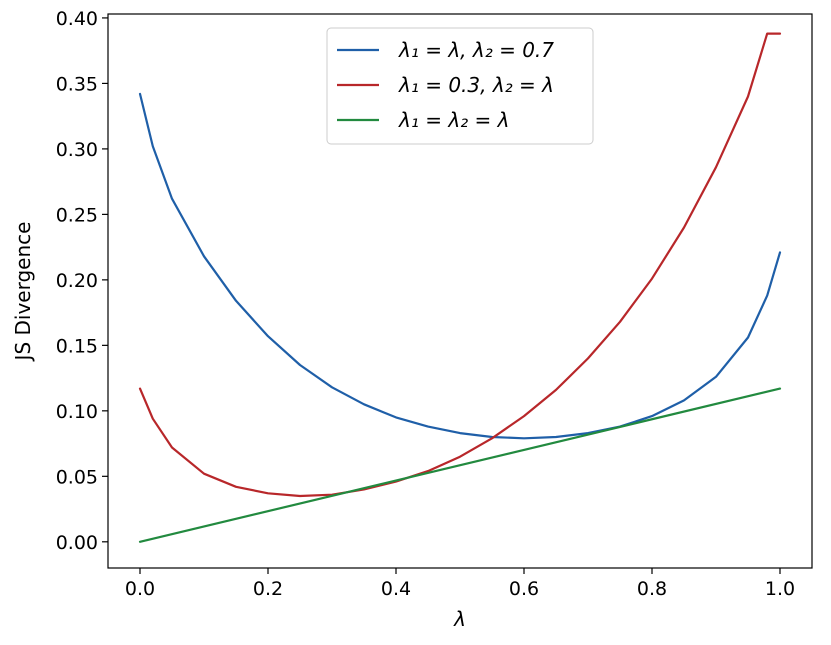 This screenshot has width=831, height=645. Describe the element at coordinates (476, 85) in the screenshot. I see `legend-label: λ₁ = 0.3, λ₂ = λ` at that location.